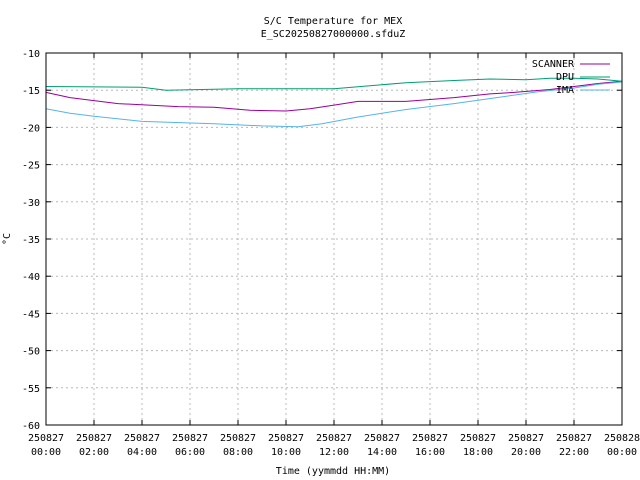 This screenshot has width=640, height=480. What do you see at coordinates (31, 54) in the screenshot?
I see `y-tick-label: -10` at bounding box center [31, 54].